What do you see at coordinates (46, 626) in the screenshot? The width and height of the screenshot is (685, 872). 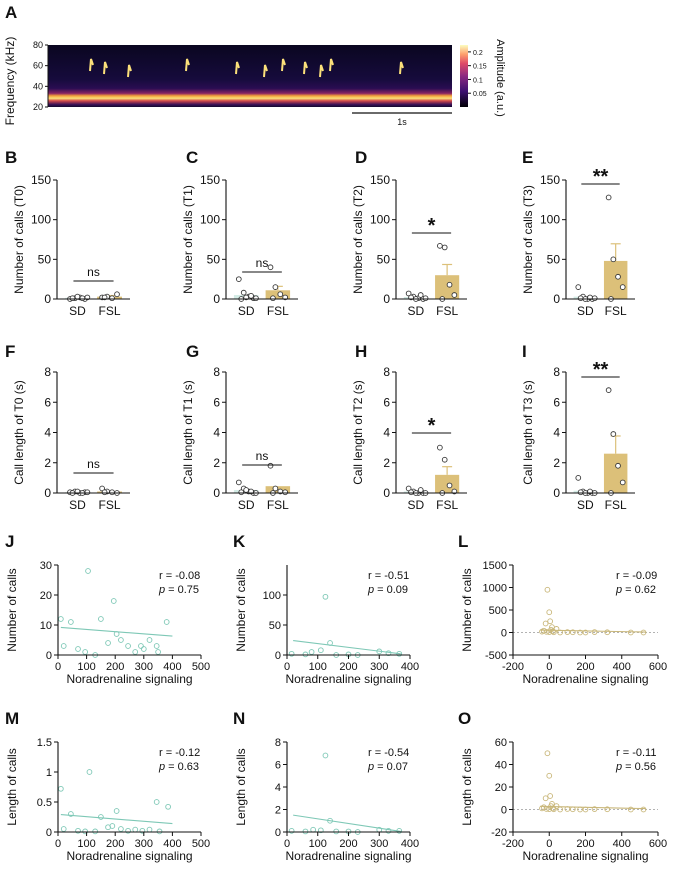 I see `y-tick-label: 10` at bounding box center [46, 626].